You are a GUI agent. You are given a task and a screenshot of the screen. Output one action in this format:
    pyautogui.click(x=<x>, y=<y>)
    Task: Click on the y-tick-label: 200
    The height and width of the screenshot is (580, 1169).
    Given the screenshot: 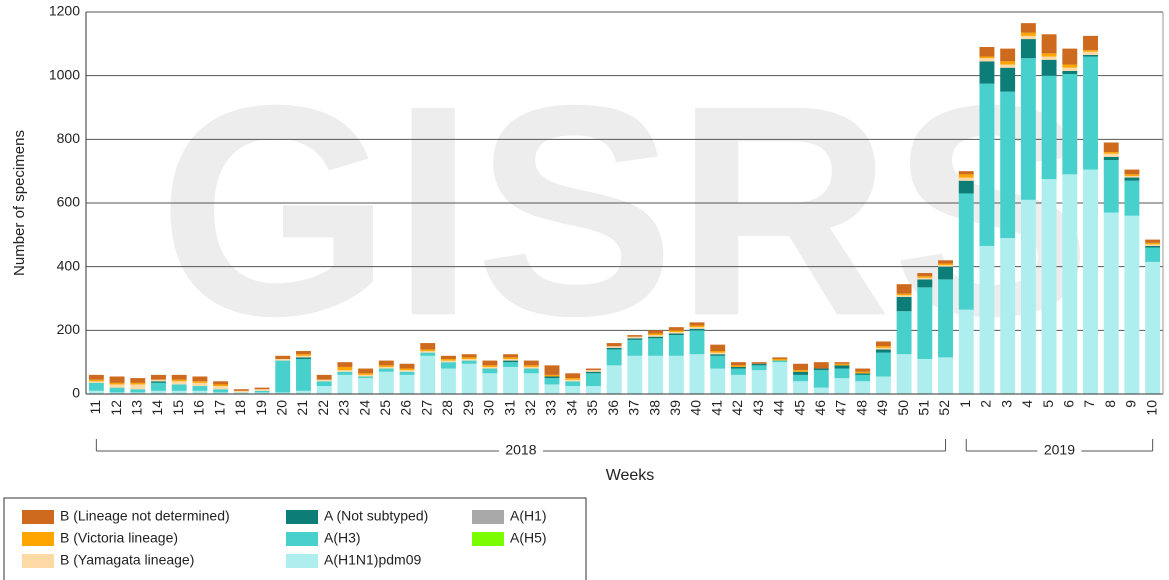 What is the action you would take?
    pyautogui.click(x=69, y=329)
    